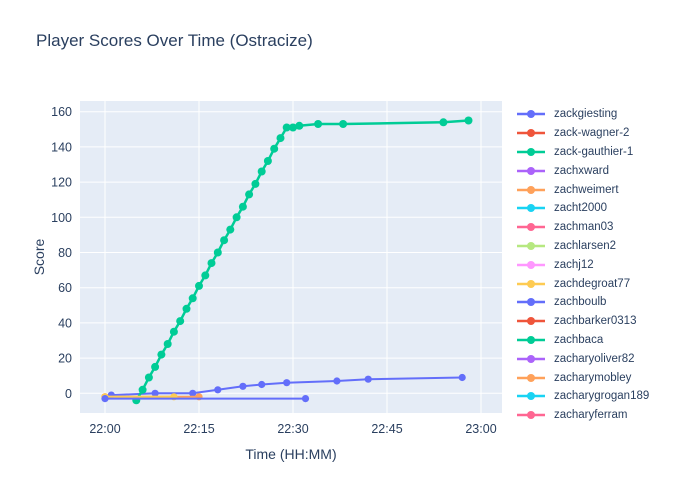  Describe the element at coordinates (579, 339) in the screenshot. I see `legend-label: zachbaca` at that location.